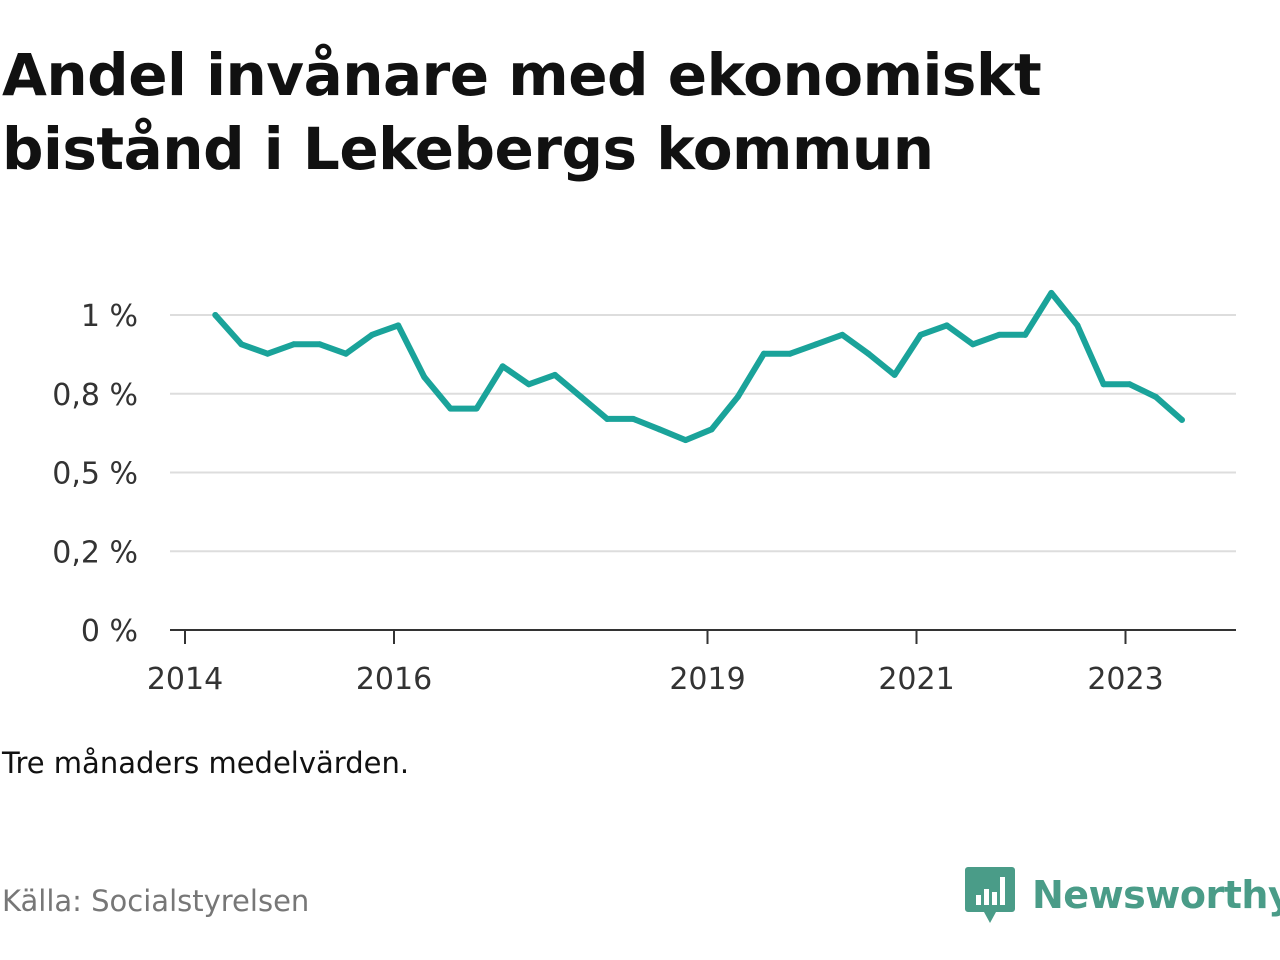 The height and width of the screenshot is (960, 1280). What do you see at coordinates (109, 316) in the screenshot?
I see `y-tick-label: 1 %` at bounding box center [109, 316].